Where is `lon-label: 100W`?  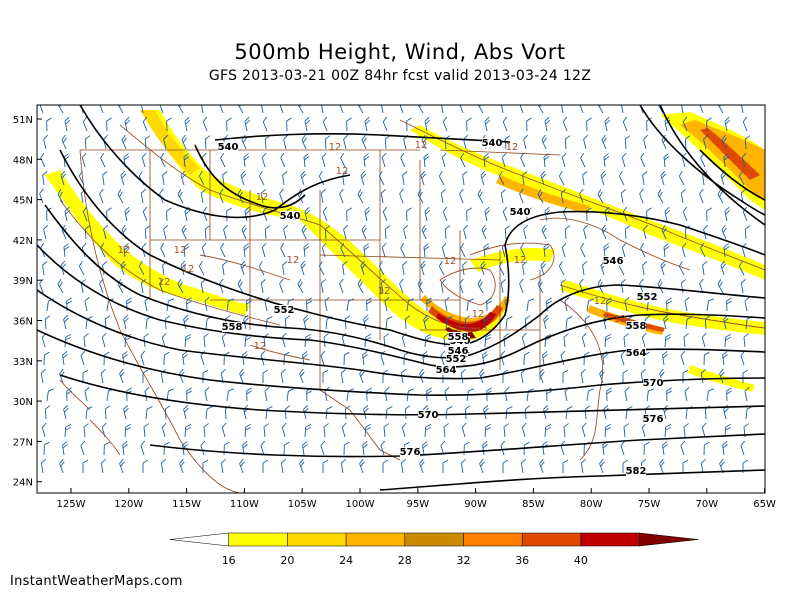
lon-label: 100W is located at coordinates (360, 504).